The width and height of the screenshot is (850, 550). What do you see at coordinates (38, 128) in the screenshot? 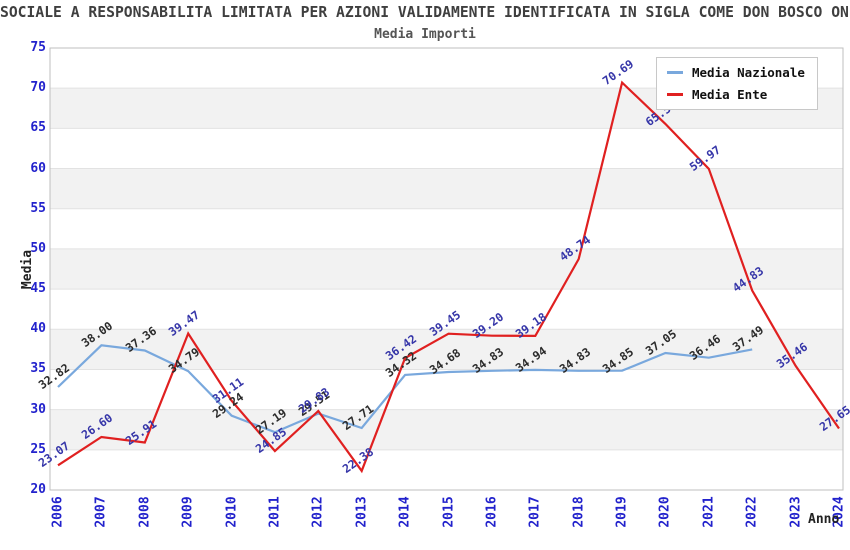
I see `y-tick-label: 65` at bounding box center [38, 128].